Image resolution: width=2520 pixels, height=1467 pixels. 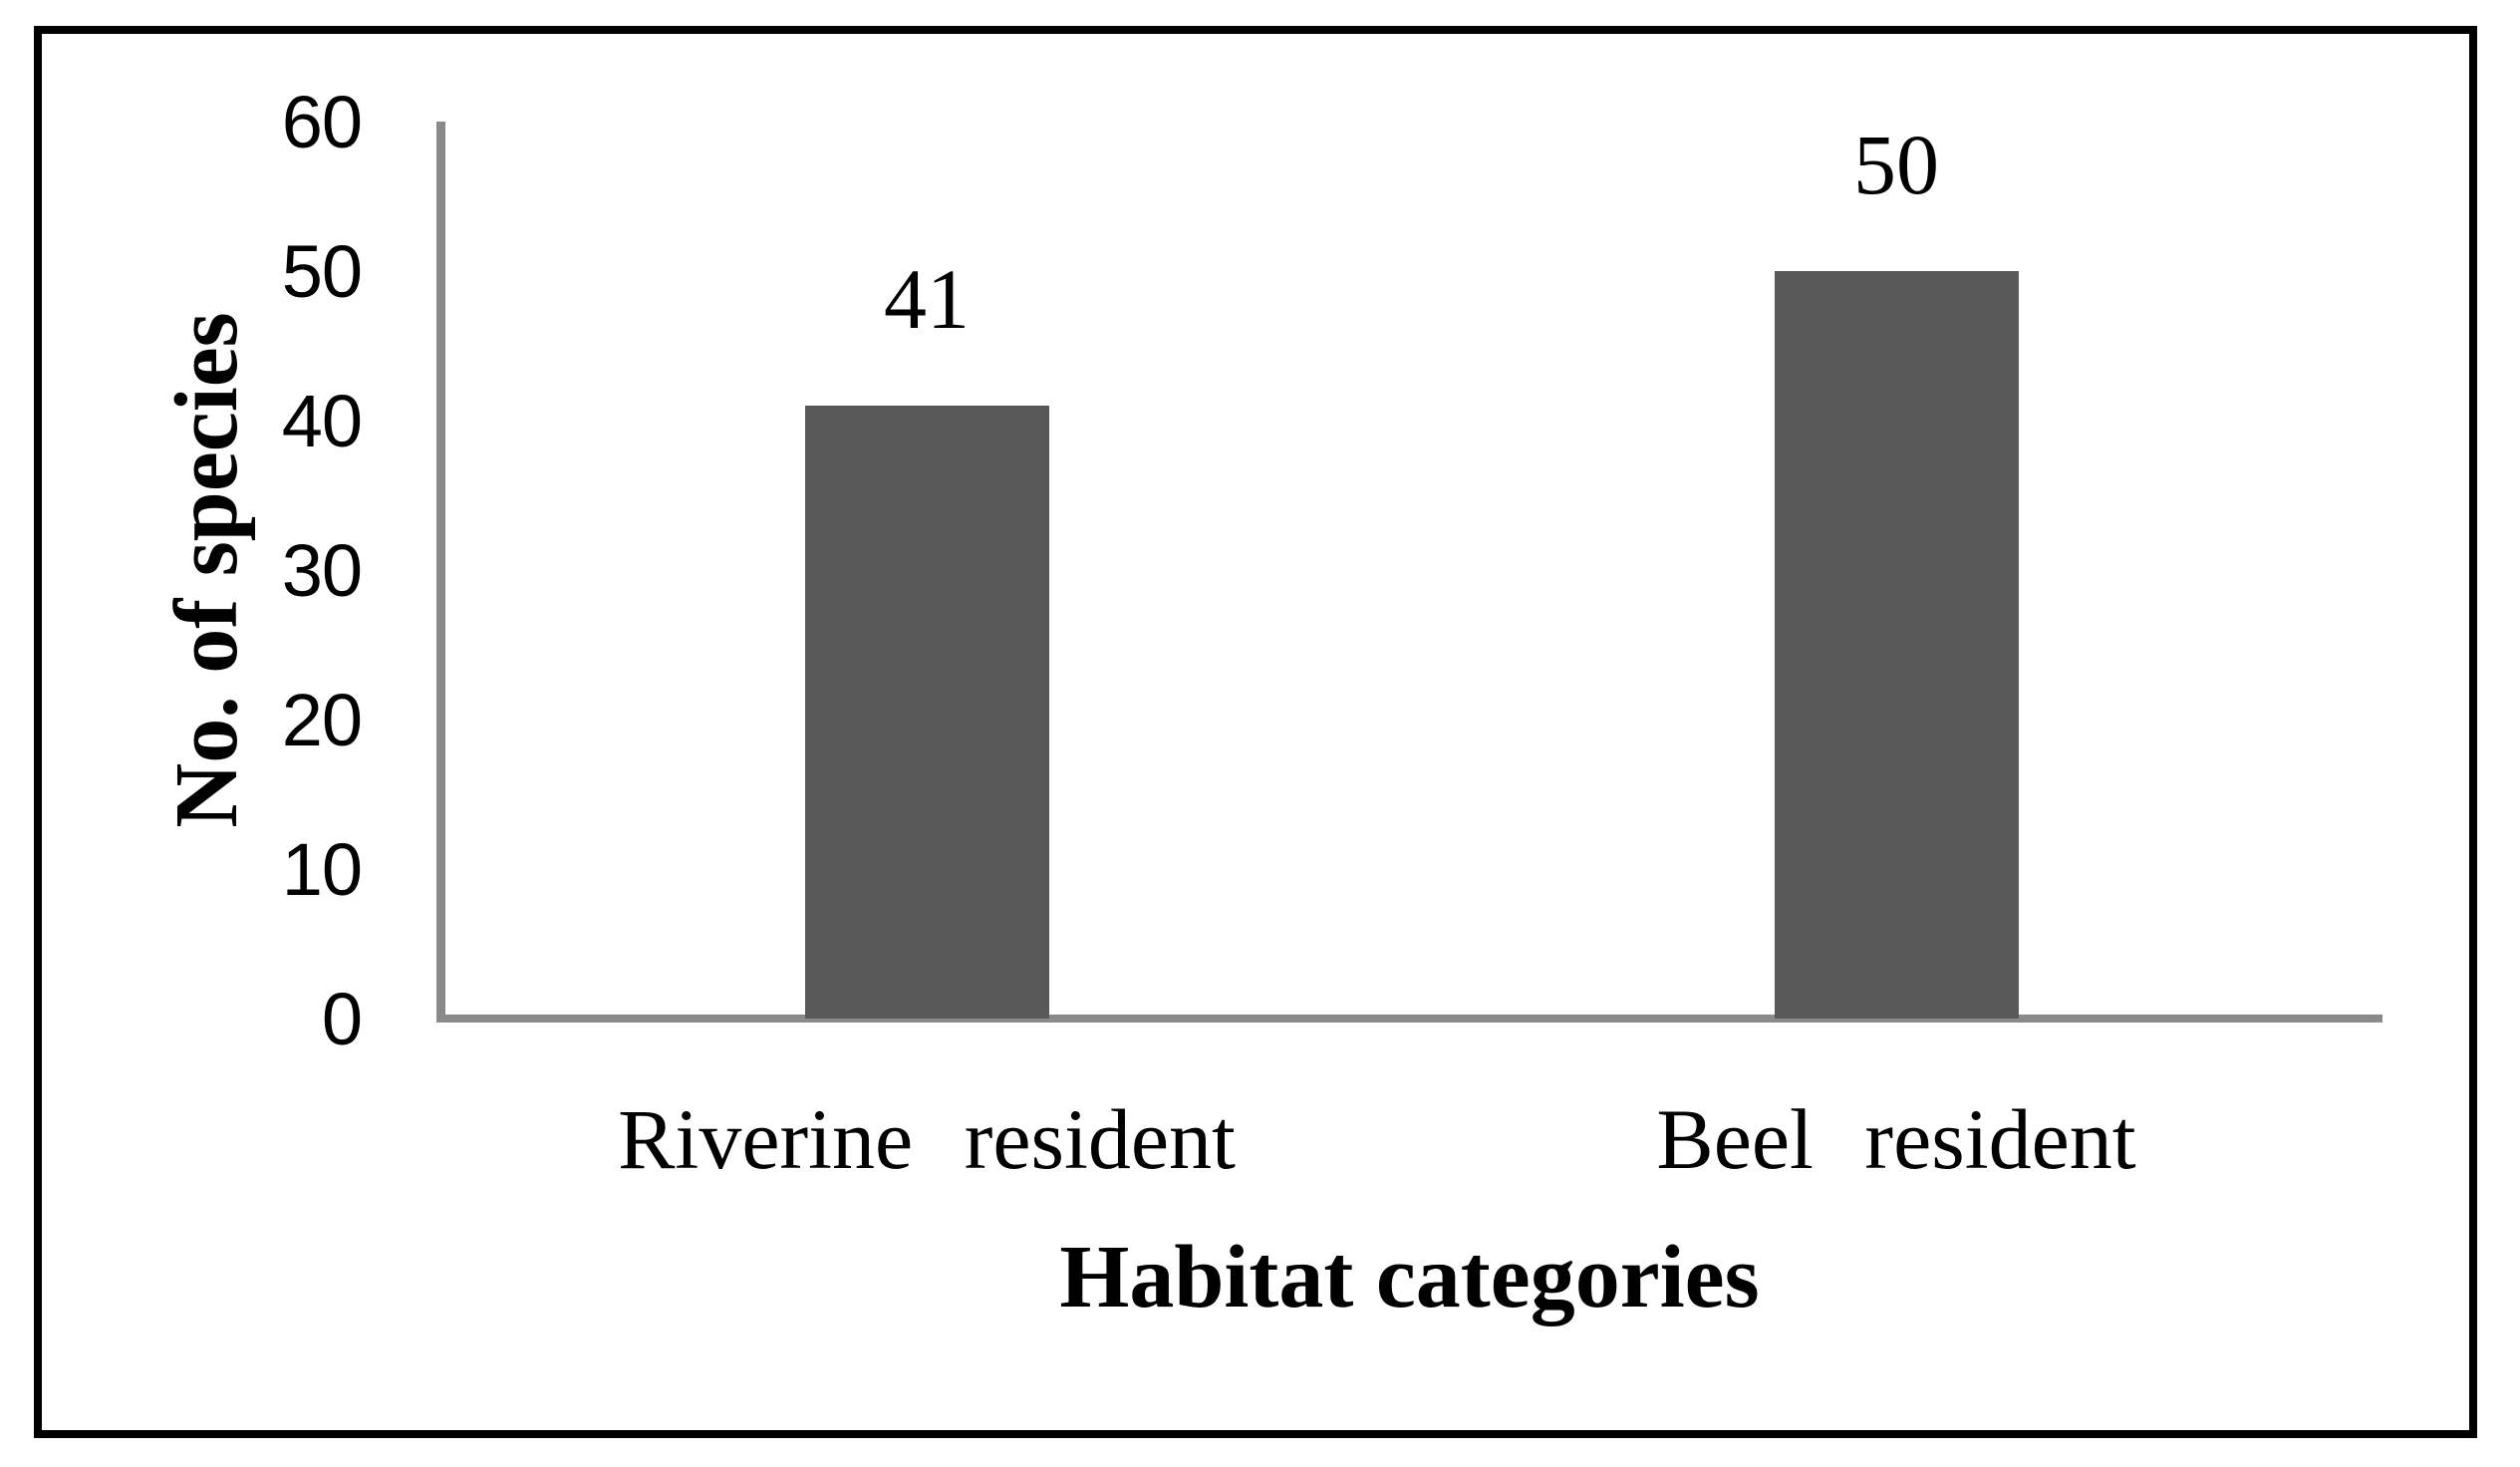 I want to click on y-tick-label-60: 60, so click(x=322, y=122).